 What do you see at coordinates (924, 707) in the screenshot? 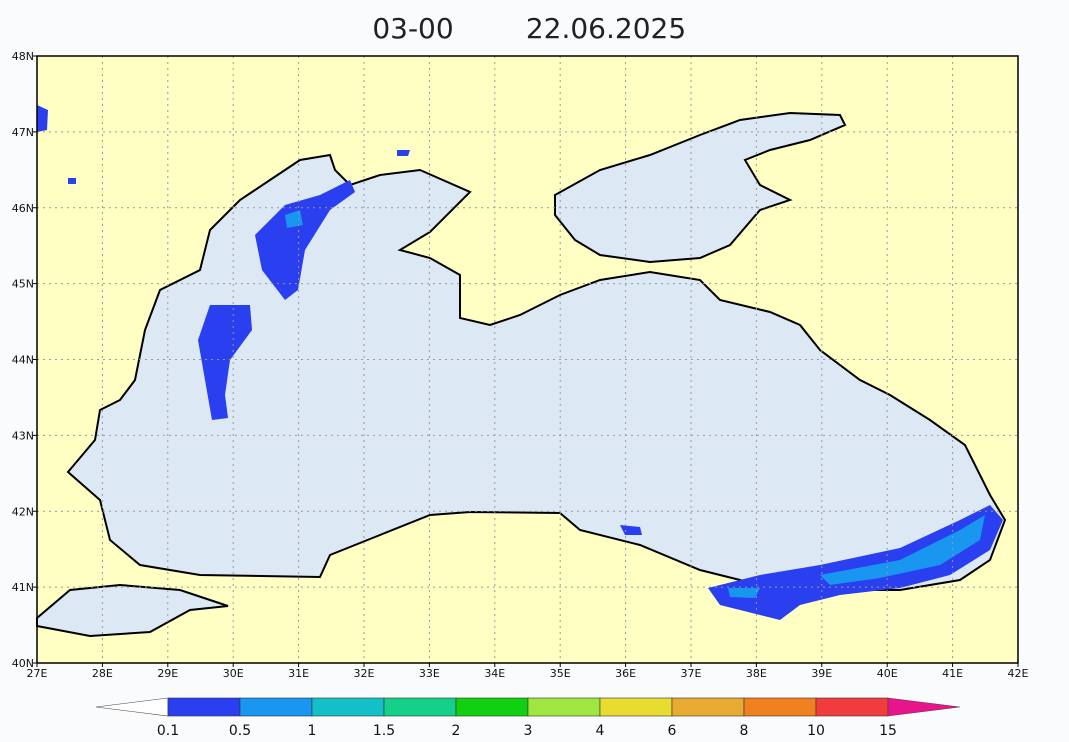
I see `colorbar-high` at bounding box center [924, 707].